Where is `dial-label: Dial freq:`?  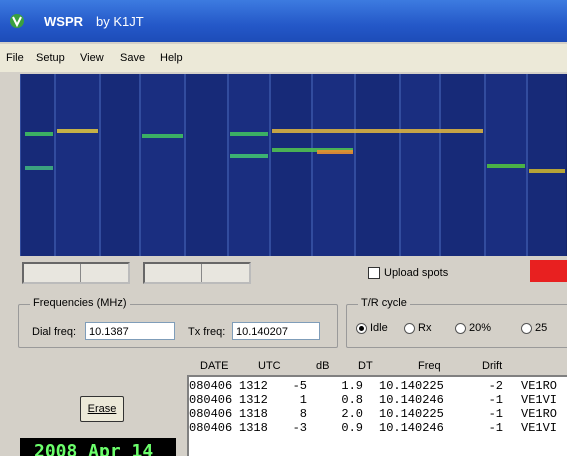
dial-label: Dial freq: is located at coordinates (54, 332).